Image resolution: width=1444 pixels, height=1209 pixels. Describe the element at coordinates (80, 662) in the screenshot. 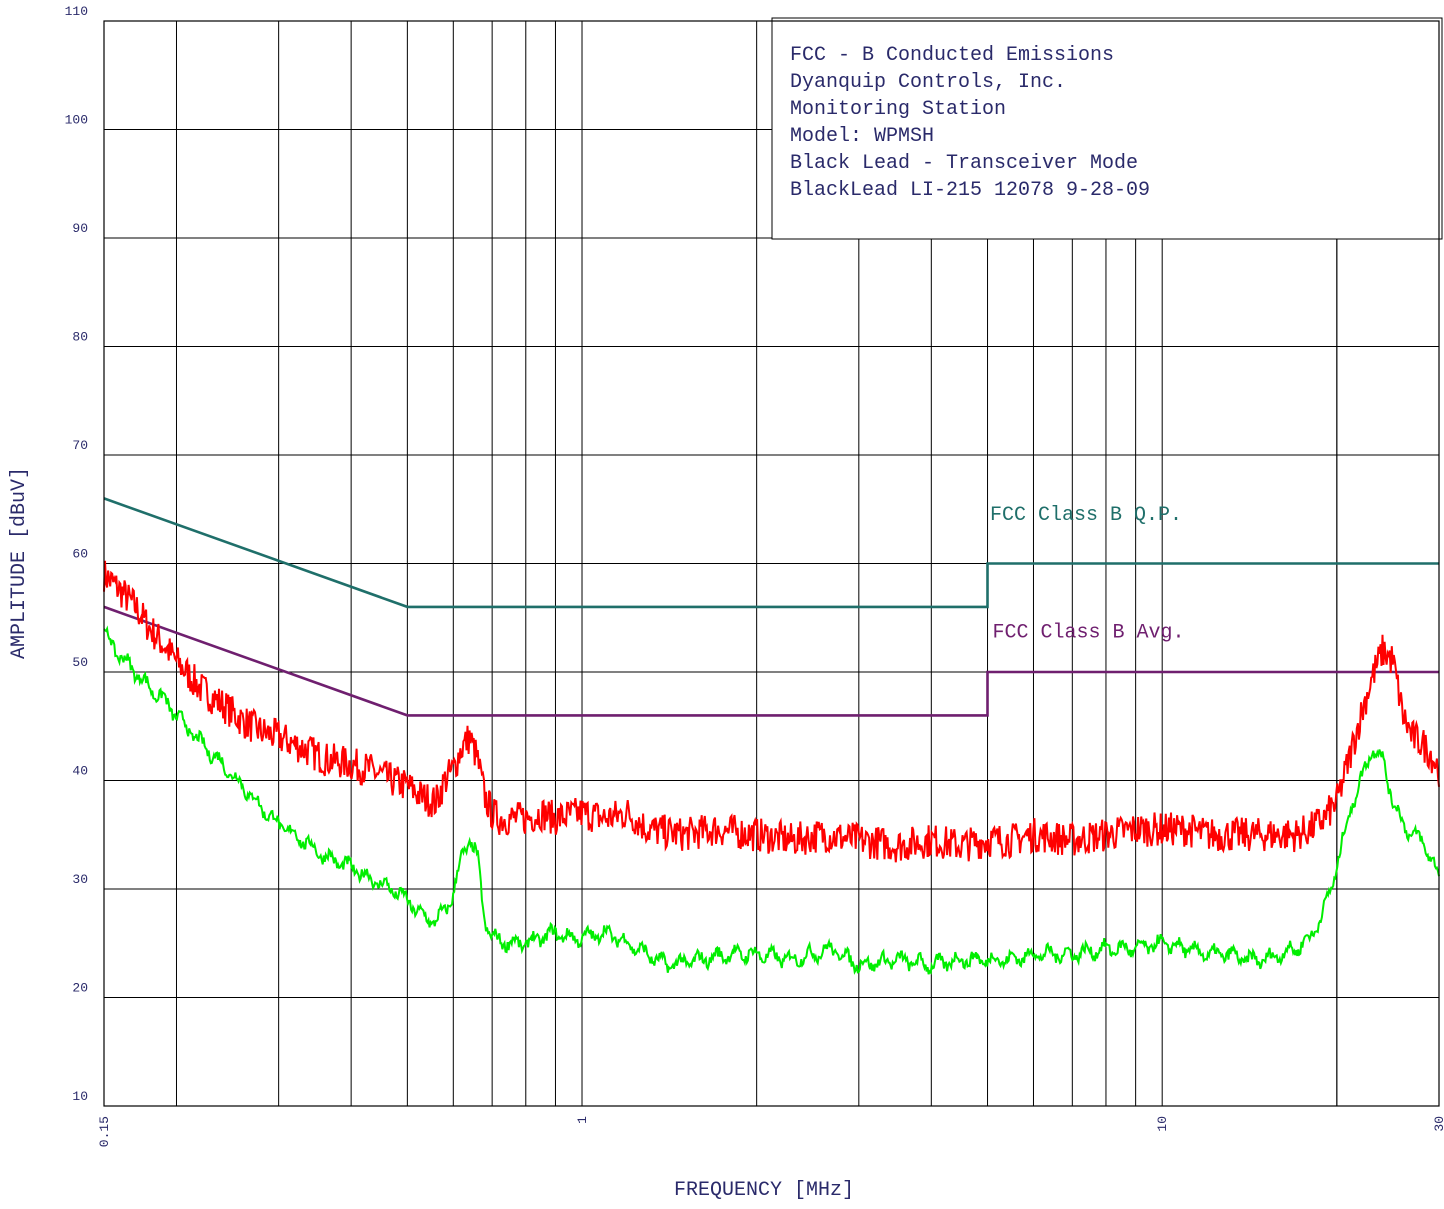

I see `y-tick-label: 50` at that location.